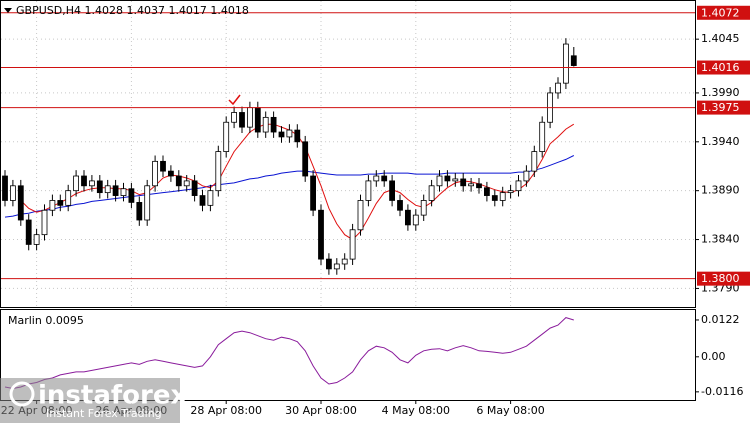  I want to click on x-tick-label: 6 May 08:00, so click(510, 410).